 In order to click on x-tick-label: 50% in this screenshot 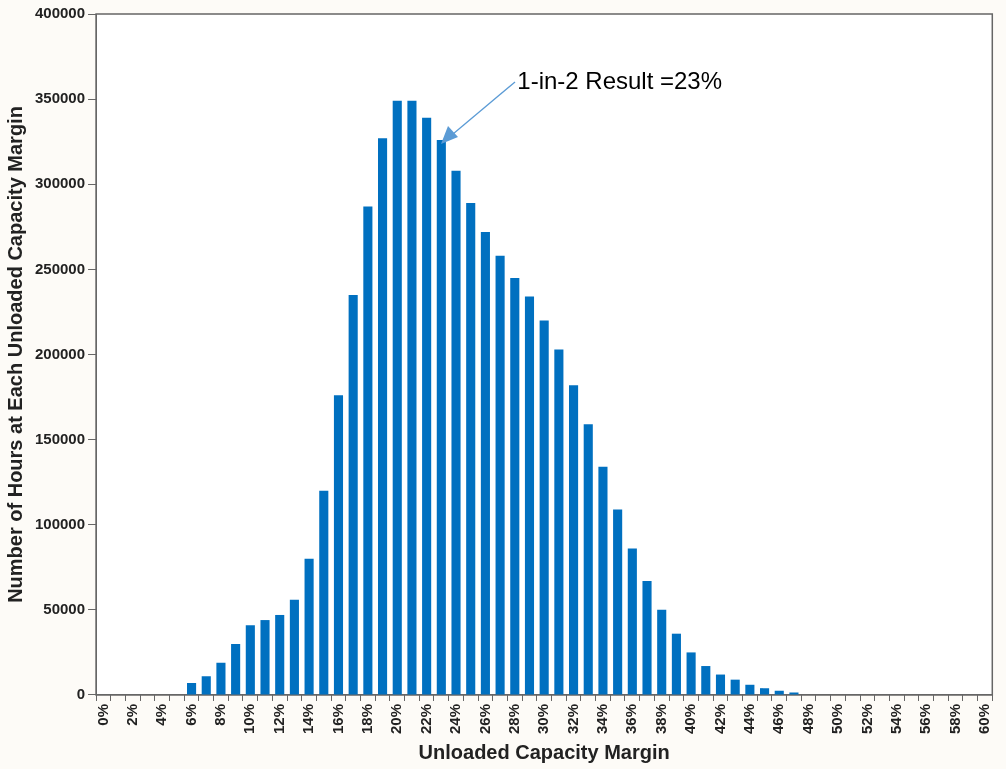, I will do `click(837, 719)`.